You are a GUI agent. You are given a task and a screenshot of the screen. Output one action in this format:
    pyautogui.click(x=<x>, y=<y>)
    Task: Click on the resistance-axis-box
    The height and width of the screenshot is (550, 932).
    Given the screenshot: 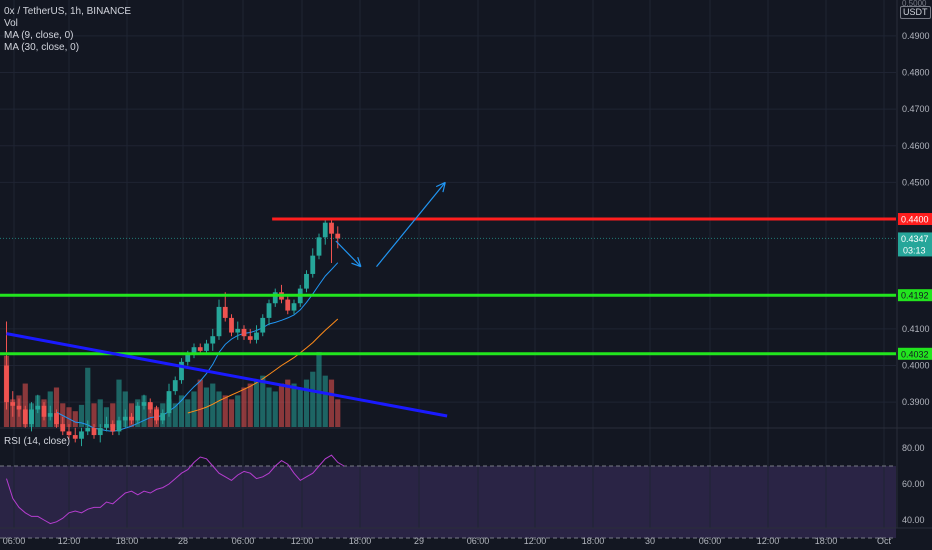 What is the action you would take?
    pyautogui.click(x=915, y=219)
    